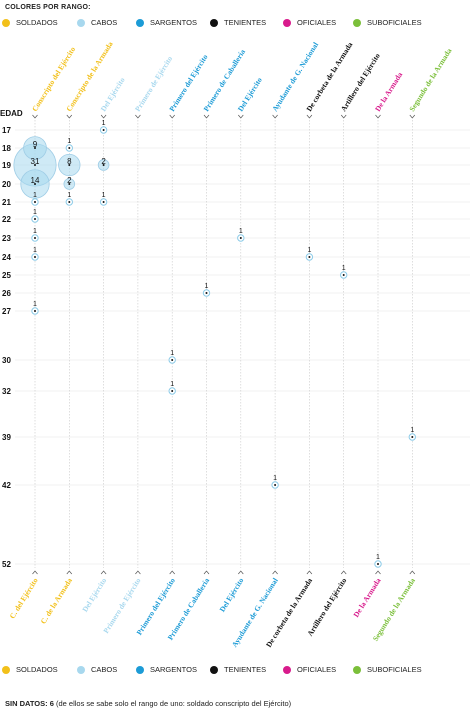 The image size is (474, 725). I want to click on column-label-bottom: Primero de Ejército, so click(121, 605).